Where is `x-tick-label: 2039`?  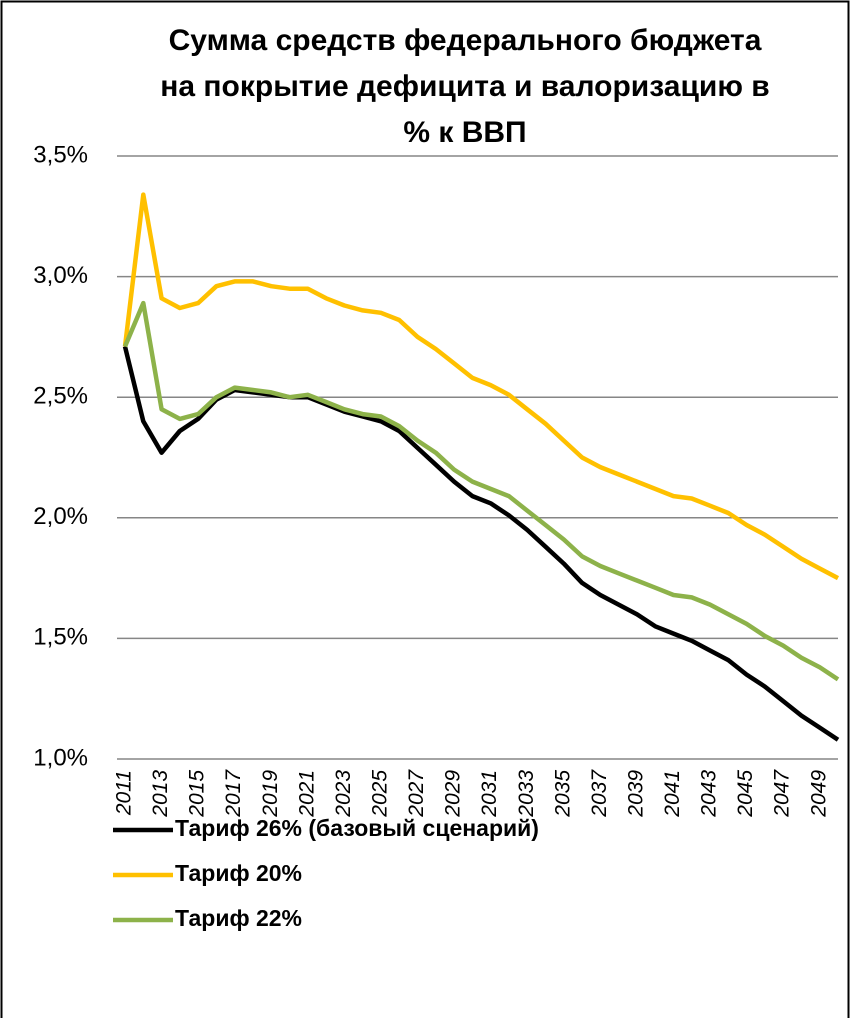
x-tick-label: 2039 is located at coordinates (635, 794).